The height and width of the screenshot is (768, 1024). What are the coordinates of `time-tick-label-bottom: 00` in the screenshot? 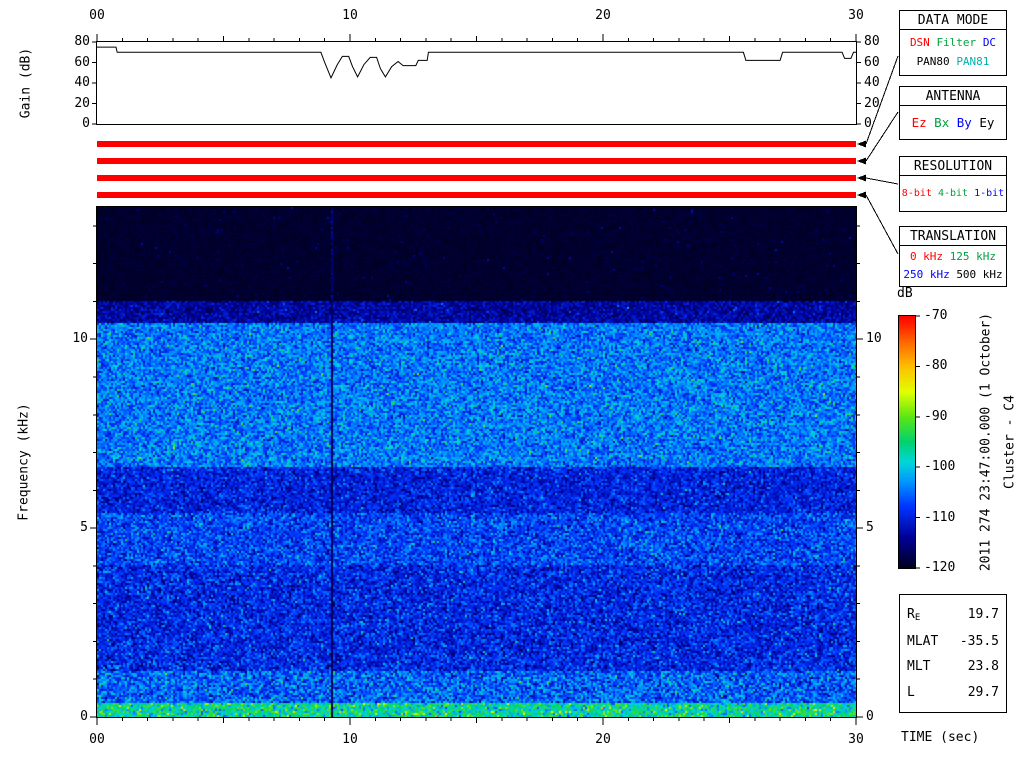 It's located at (97, 739).